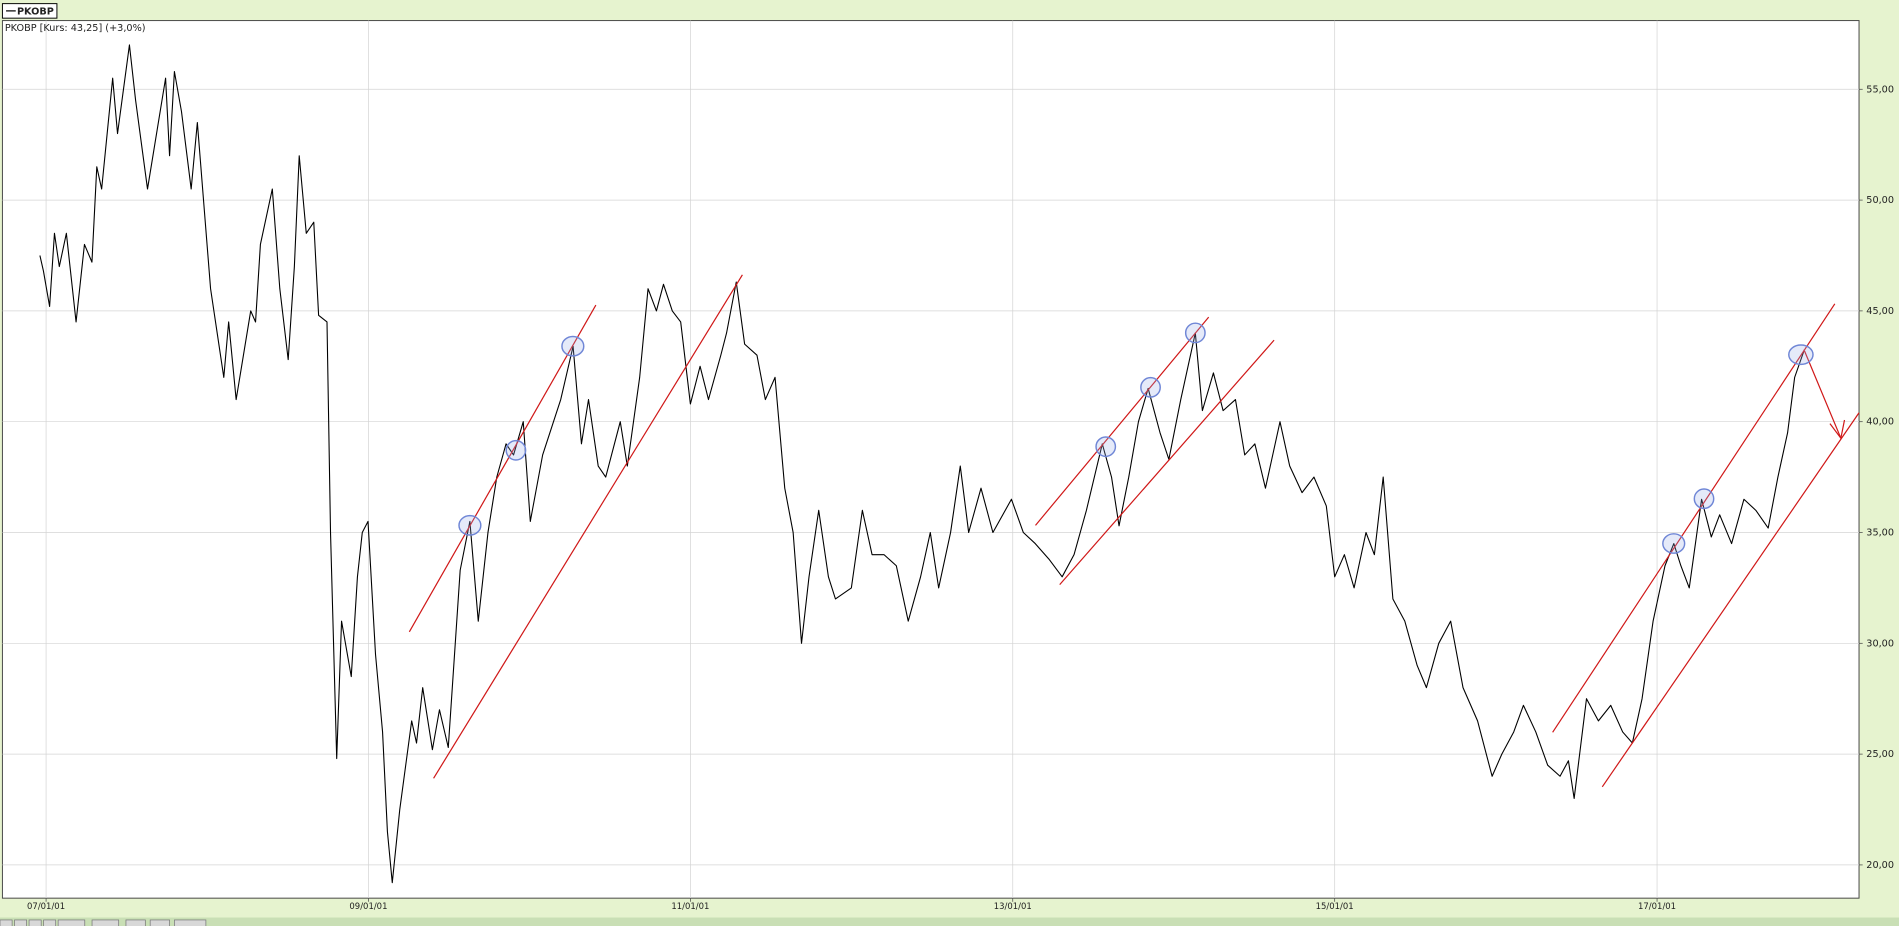  What do you see at coordinates (1657, 906) in the screenshot?
I see `x-tick-label: 17/01/01` at bounding box center [1657, 906].